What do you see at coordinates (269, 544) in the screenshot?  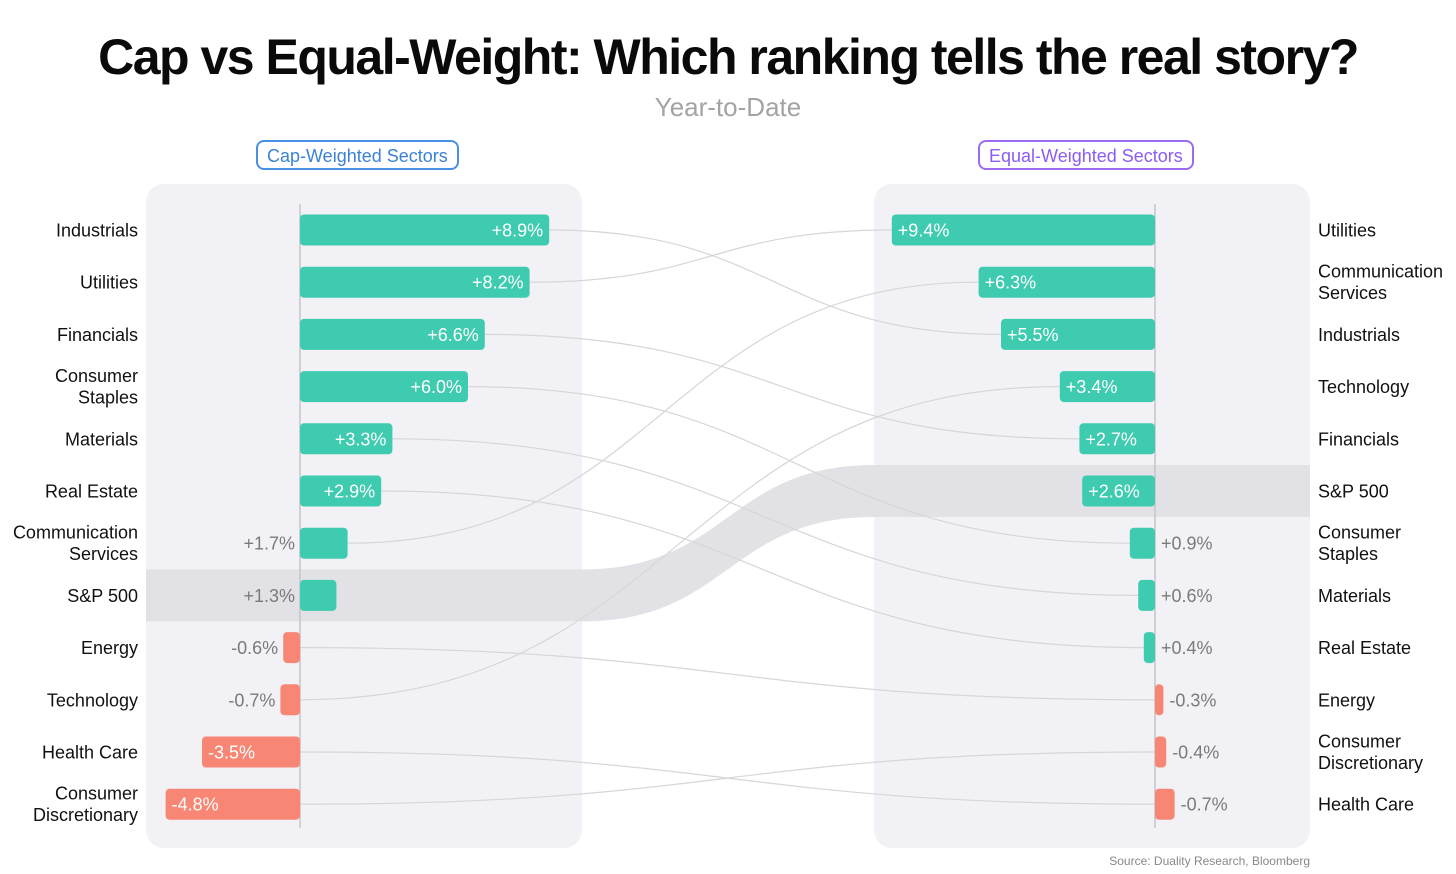 I see `cap-value-label-communication-services: +1.7%` at bounding box center [269, 544].